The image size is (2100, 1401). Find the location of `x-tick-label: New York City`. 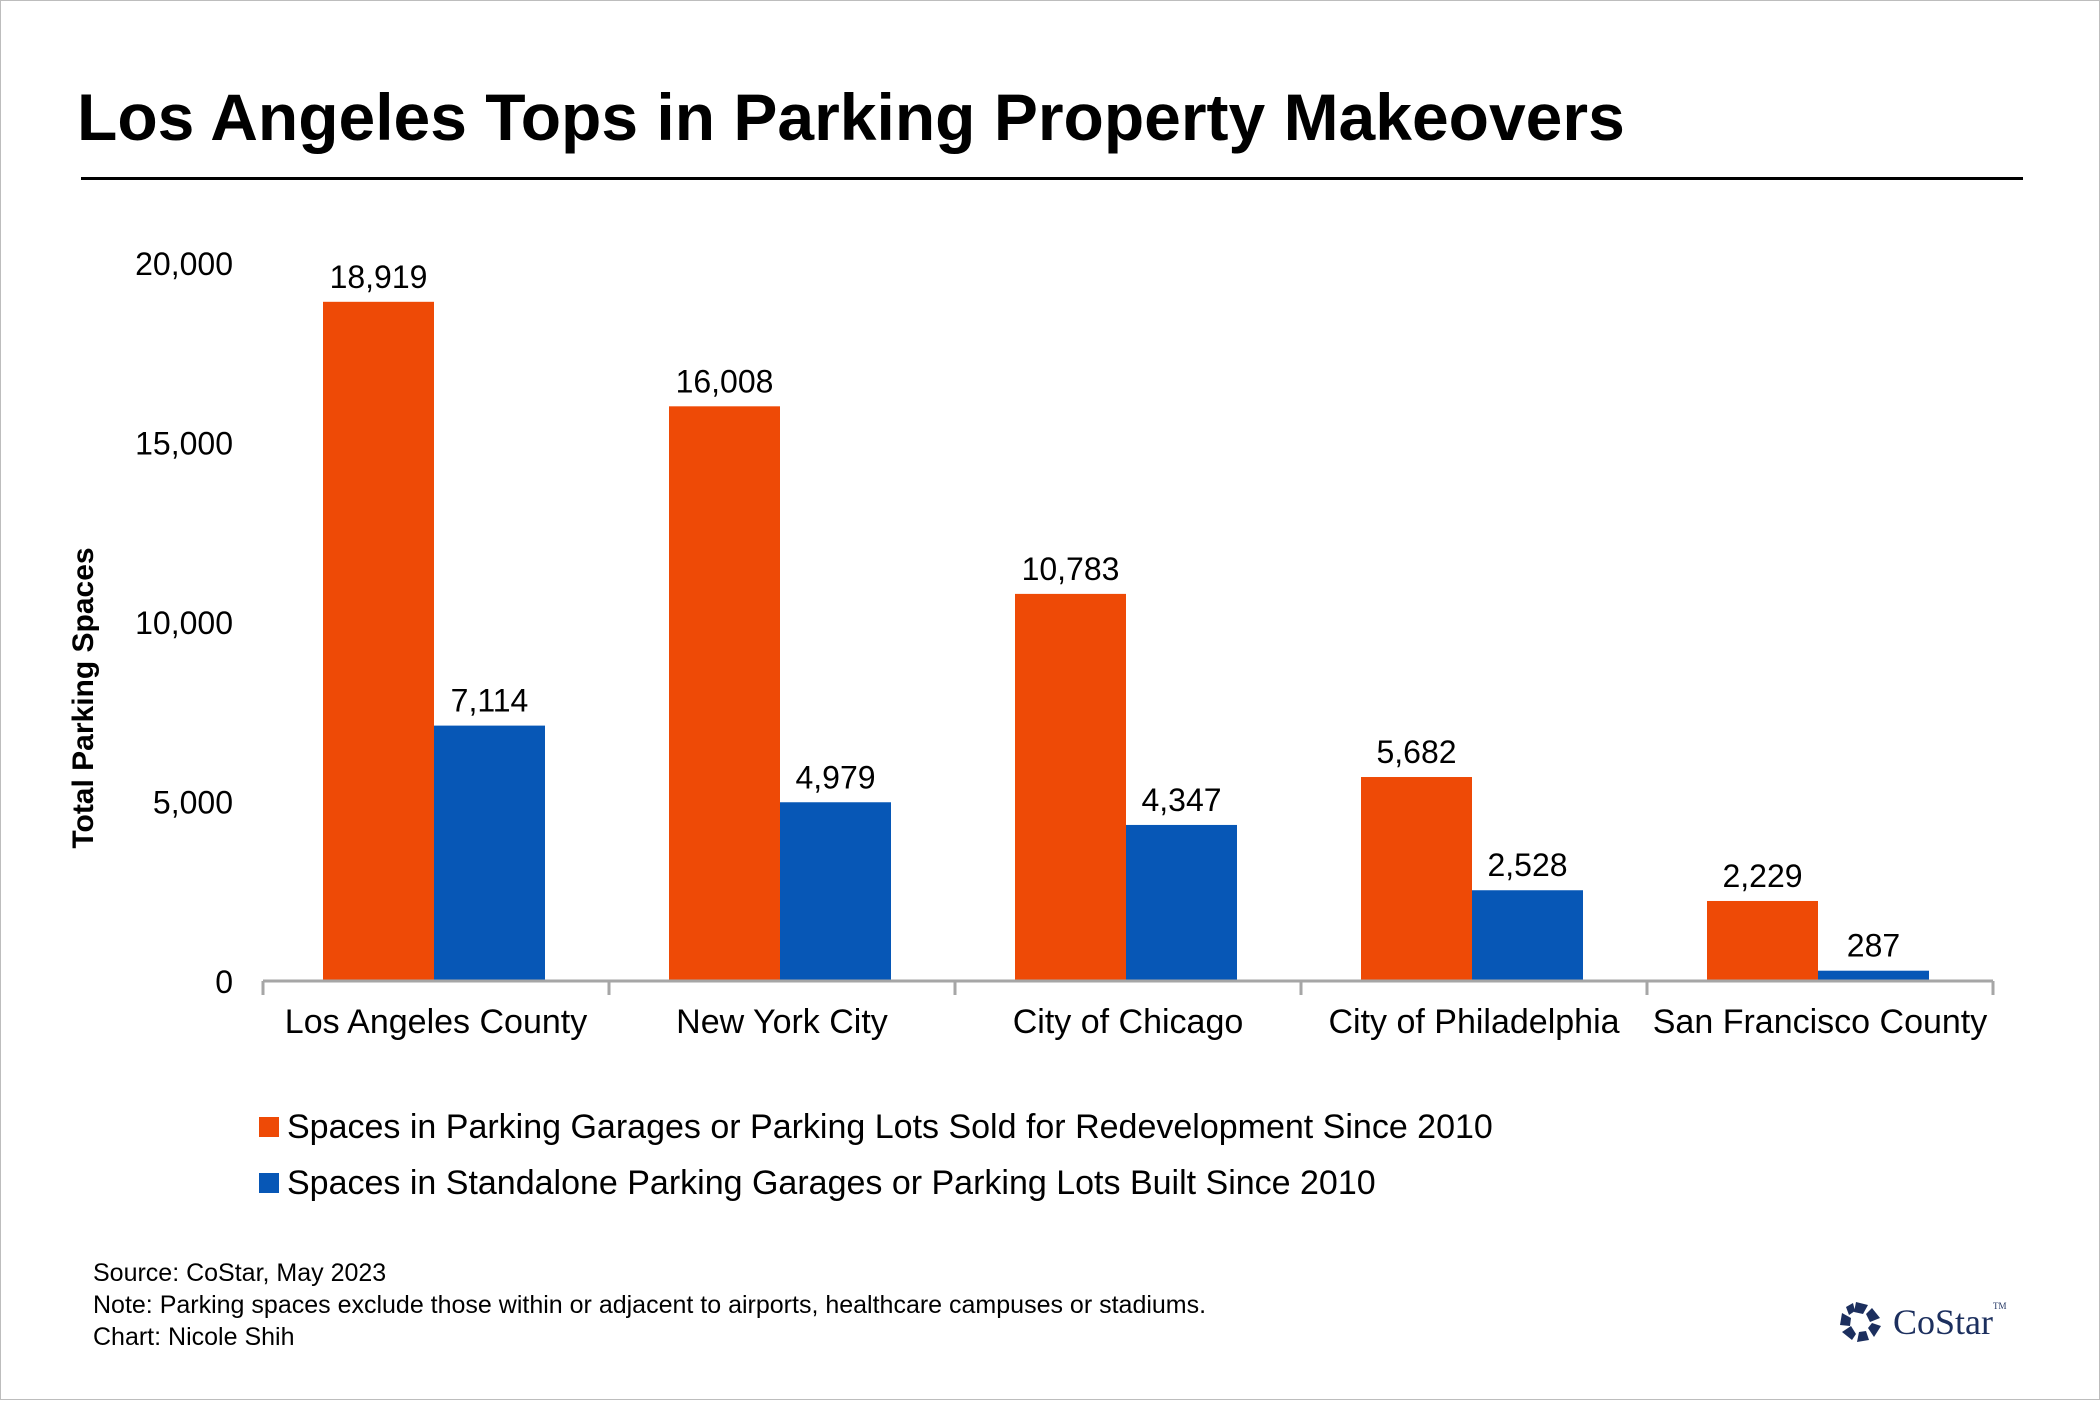

x-tick-label: New York City is located at coordinates (782, 1022).